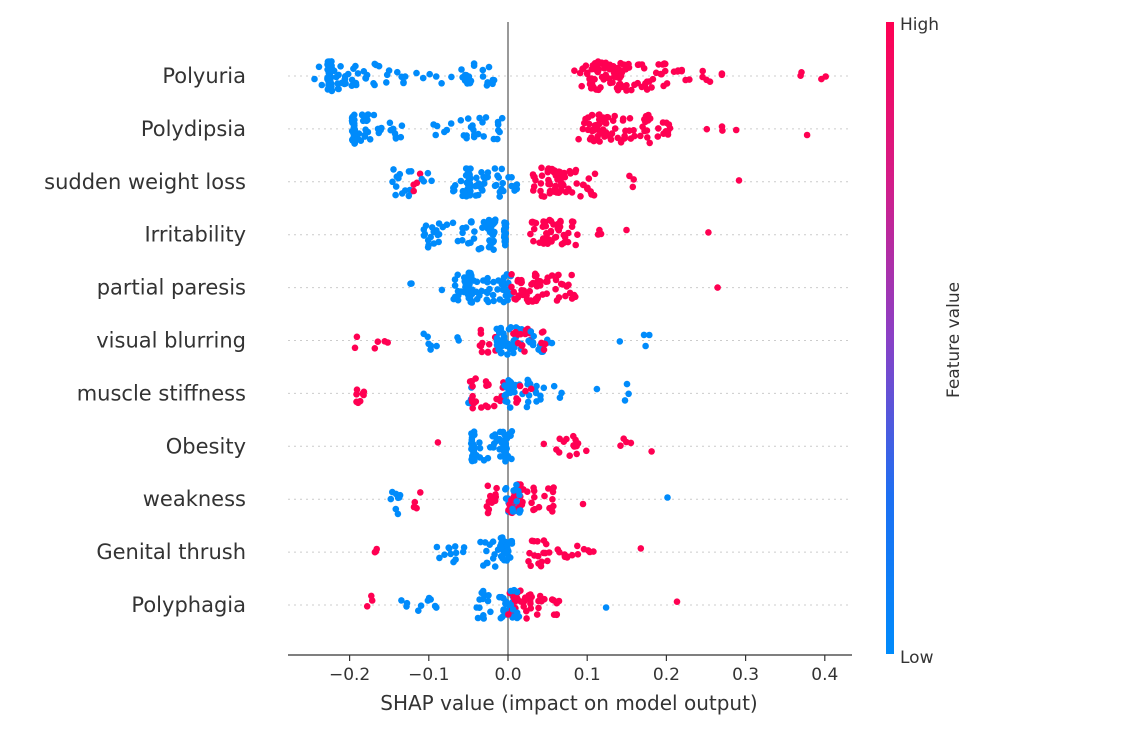  I want to click on feature-label: partial paresis, so click(171, 288).